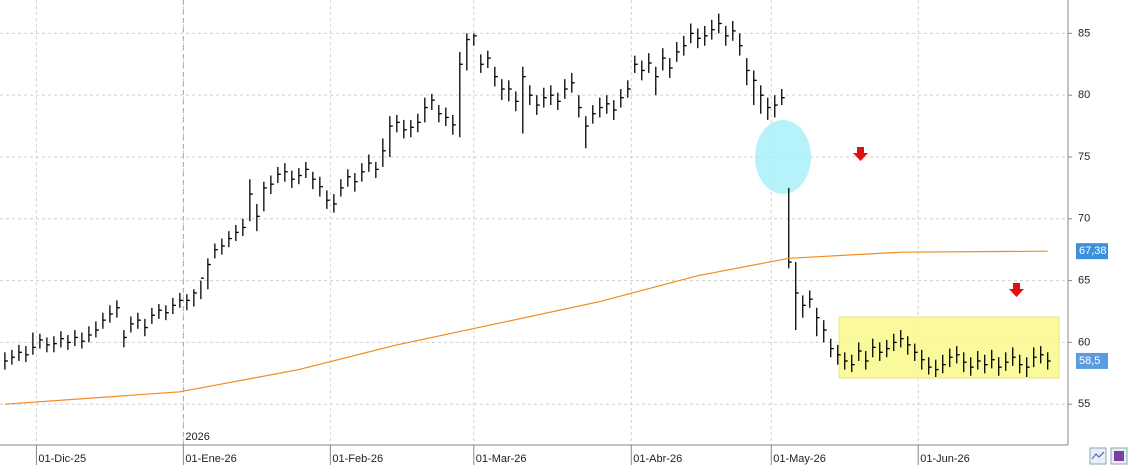 The height and width of the screenshot is (475, 1132). I want to click on value-tag-label: 67,38, so click(1093, 251).